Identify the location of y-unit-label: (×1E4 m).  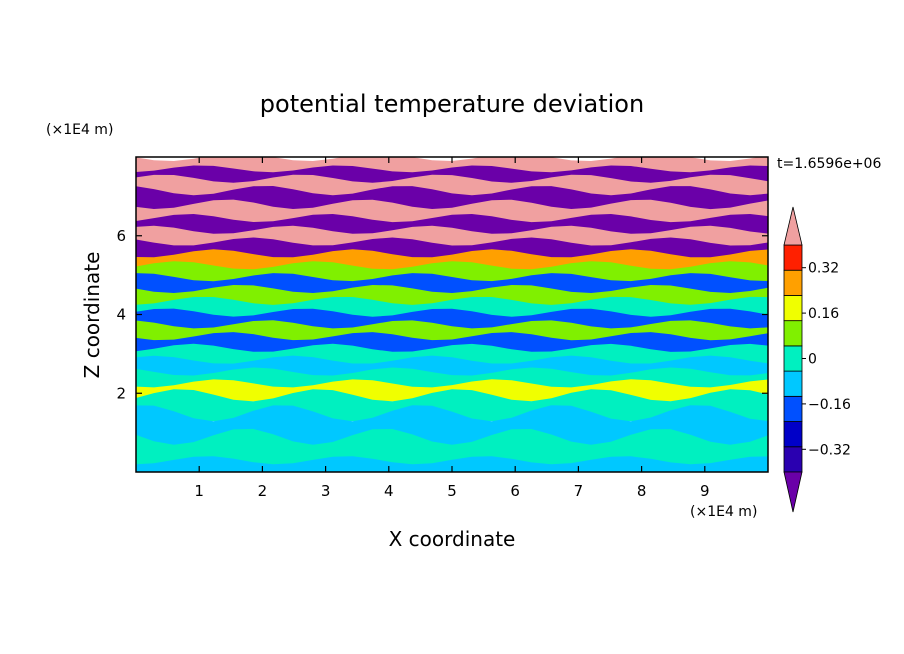
(79, 130).